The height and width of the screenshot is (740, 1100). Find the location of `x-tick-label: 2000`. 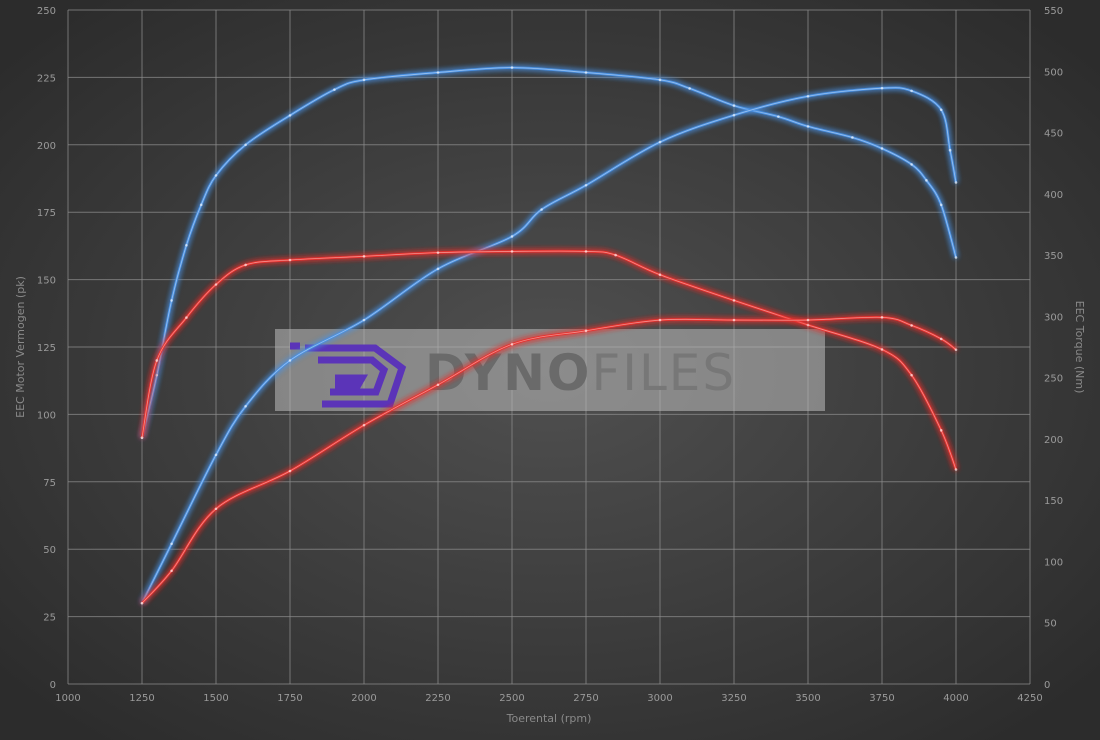

x-tick-label: 2000 is located at coordinates (363, 698).